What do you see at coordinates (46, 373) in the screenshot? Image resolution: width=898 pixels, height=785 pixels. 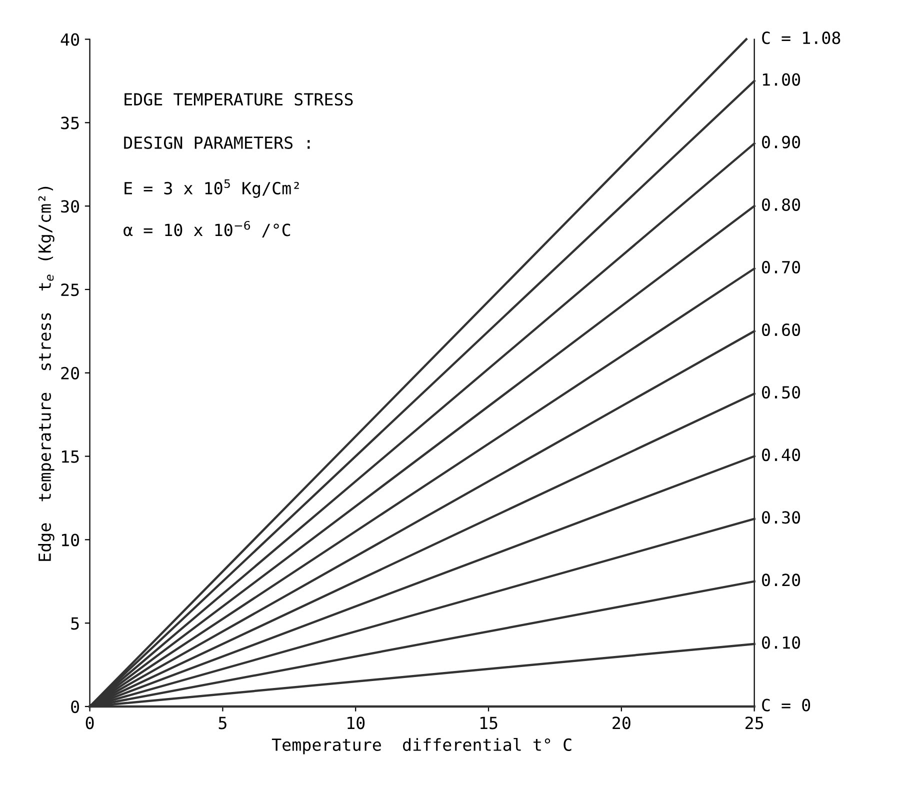 I see `text: Edge temperature stress t$_{e}$ (Kg/cm²)` at bounding box center [46, 373].